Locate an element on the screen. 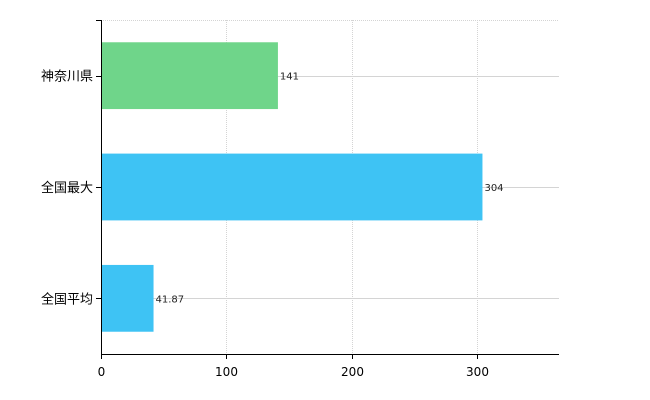 The height and width of the screenshot is (400, 650). x-tick-label: 0 is located at coordinates (102, 372).